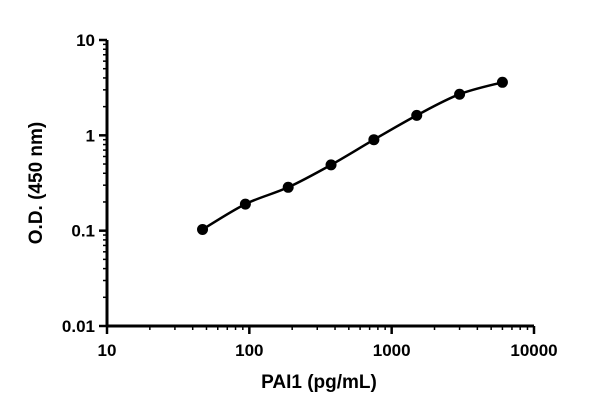  I want to click on y-tick-label: 0.1, so click(83, 231).